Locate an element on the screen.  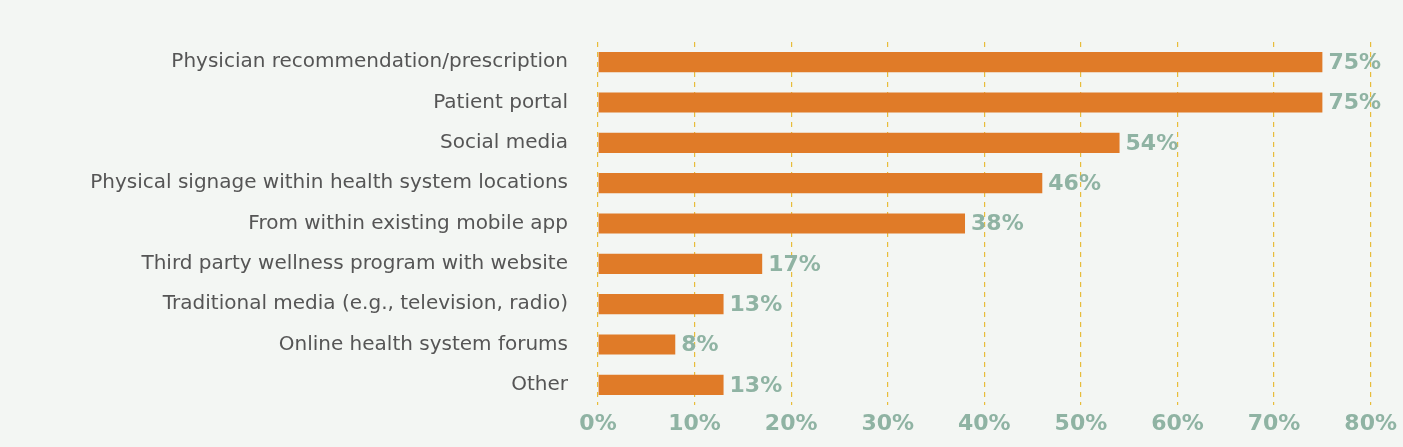
y-tick-label: Other is located at coordinates (540, 383).